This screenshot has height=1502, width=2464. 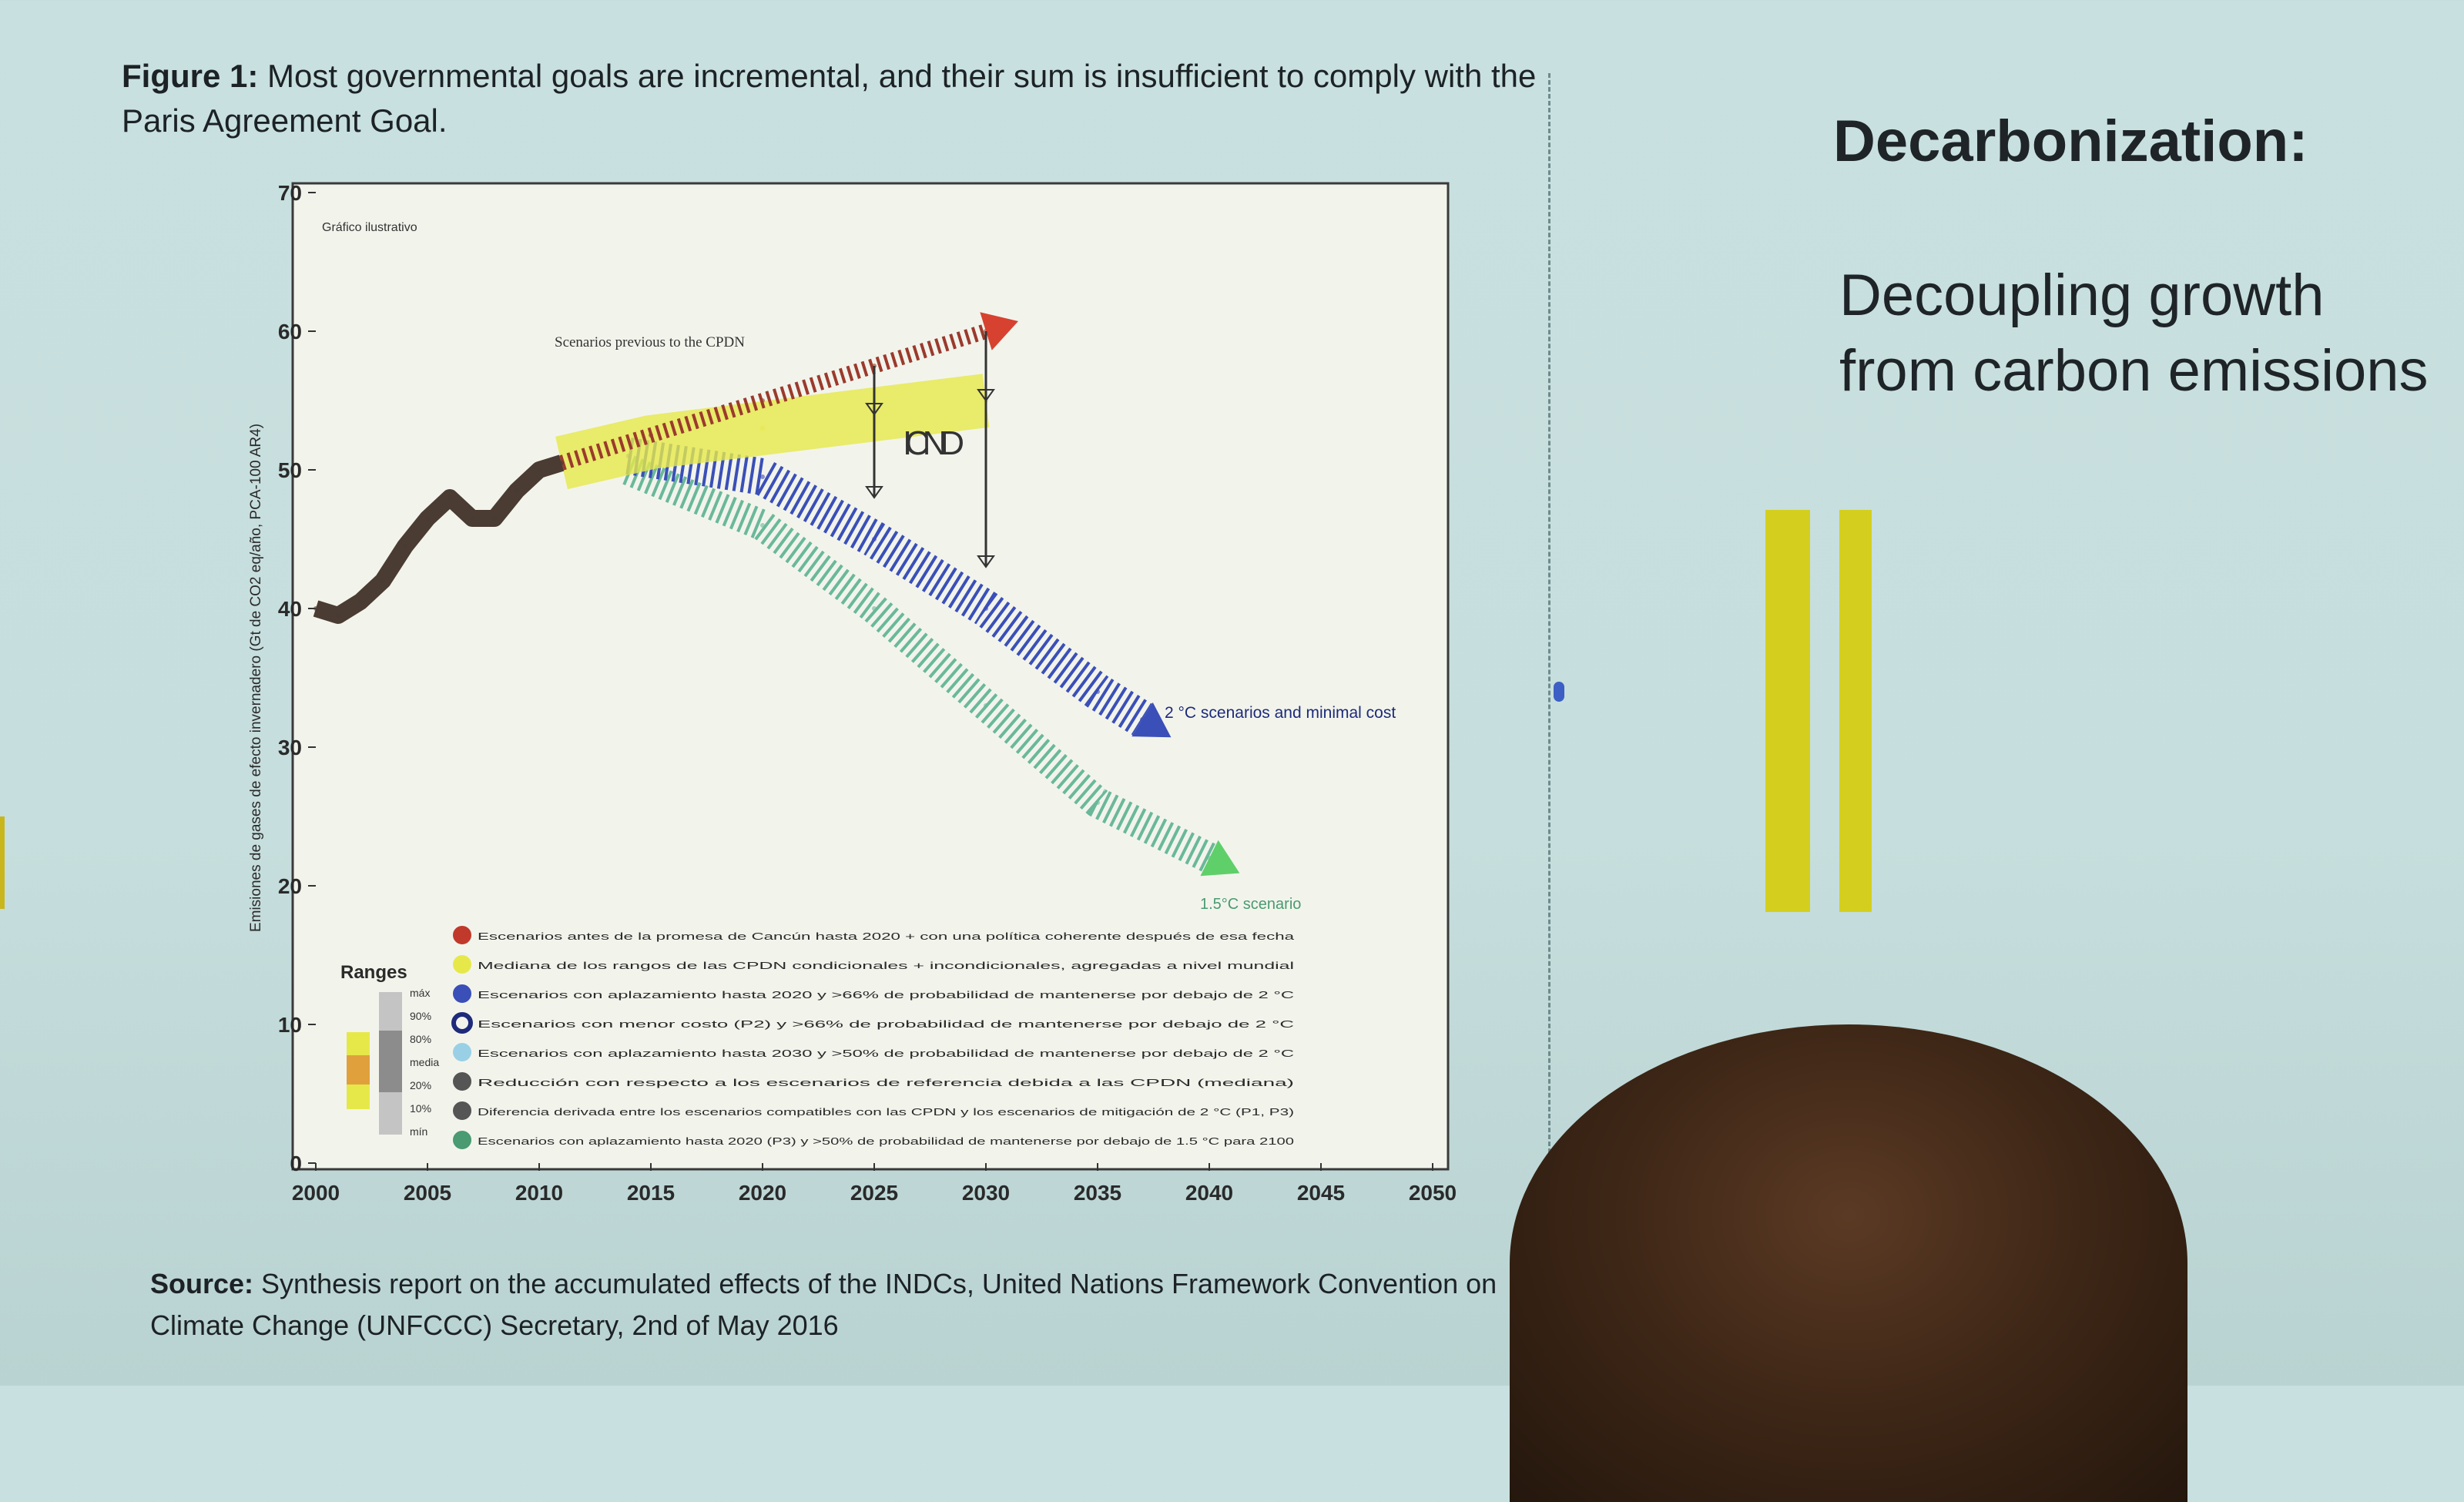 What do you see at coordinates (420, 993) in the screenshot?
I see `range-item-label: máx` at bounding box center [420, 993].